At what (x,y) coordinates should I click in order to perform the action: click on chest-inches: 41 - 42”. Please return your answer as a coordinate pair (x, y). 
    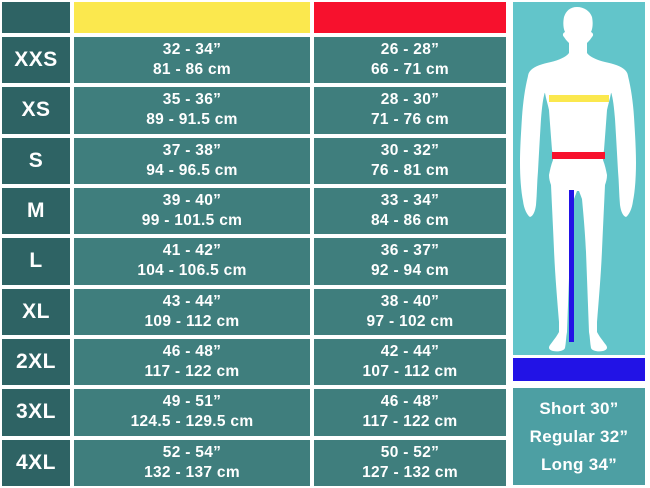
    Looking at the image, I should click on (192, 251).